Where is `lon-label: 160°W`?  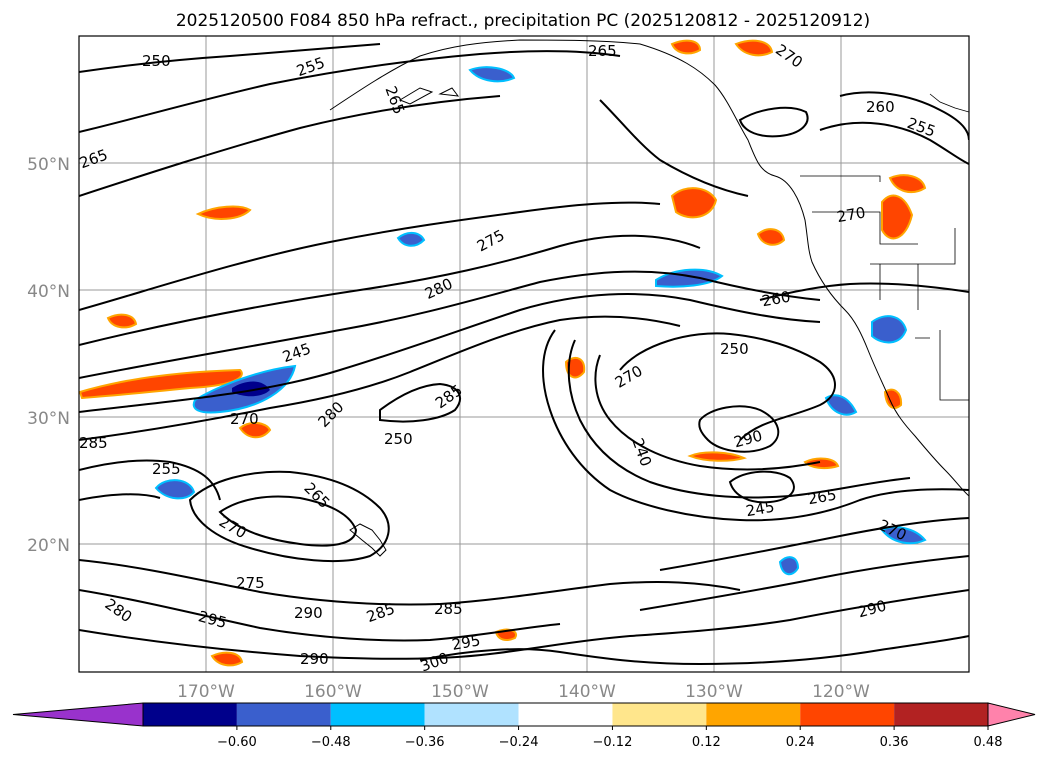 lon-label: 160°W is located at coordinates (333, 692).